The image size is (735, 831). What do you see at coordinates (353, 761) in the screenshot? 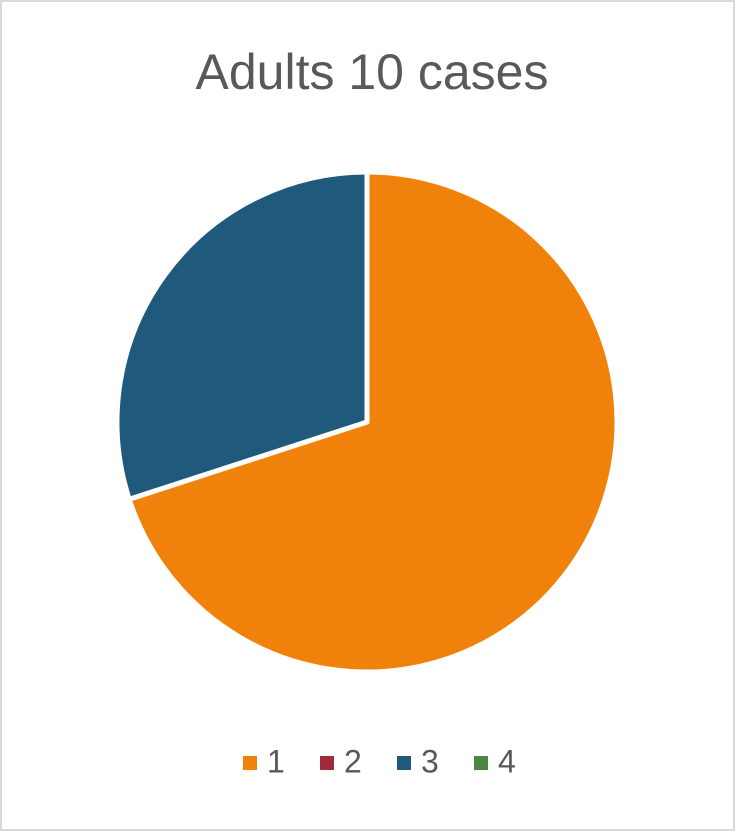
I see `legend-label: 2` at bounding box center [353, 761].